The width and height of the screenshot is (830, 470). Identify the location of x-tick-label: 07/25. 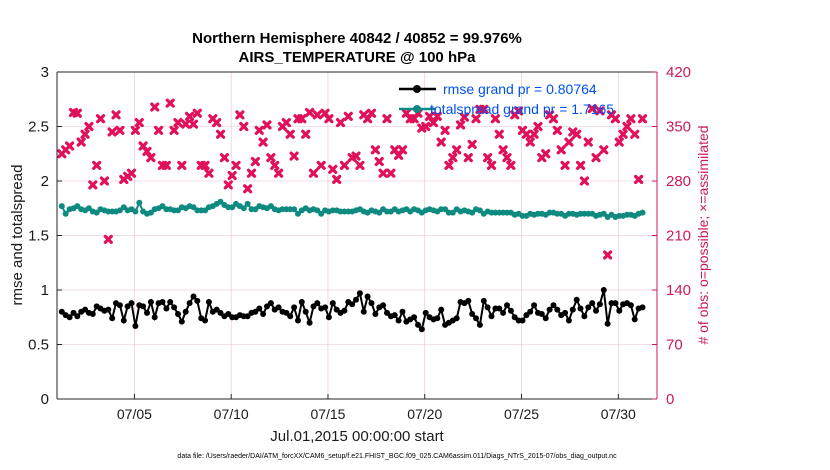
(521, 414).